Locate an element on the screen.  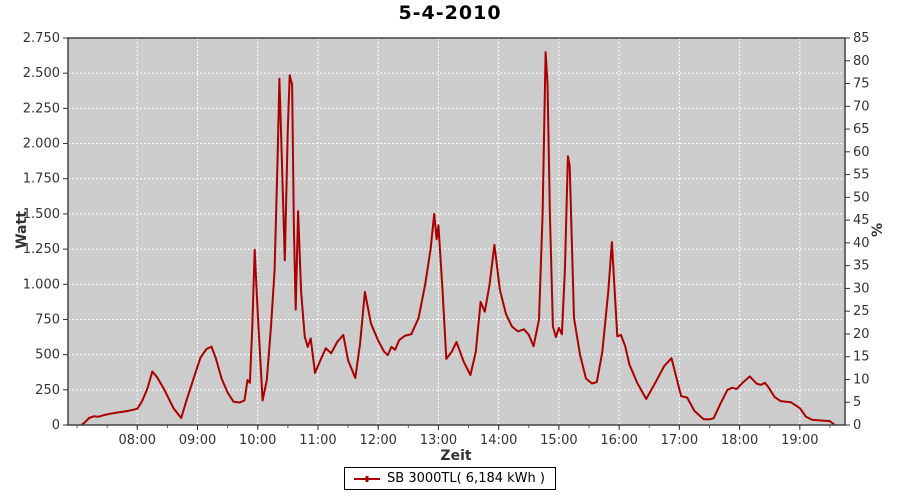
y-axis-right-tick-label: 50 is located at coordinates (861, 197).